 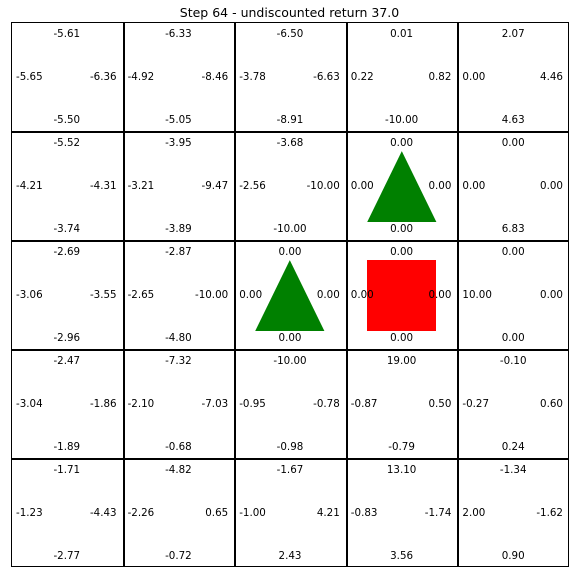 What do you see at coordinates (67, 76) in the screenshot?
I see `grid-cell-r0-c0: -5.61 -5.50 -5.65 -6.36` at bounding box center [67, 76].